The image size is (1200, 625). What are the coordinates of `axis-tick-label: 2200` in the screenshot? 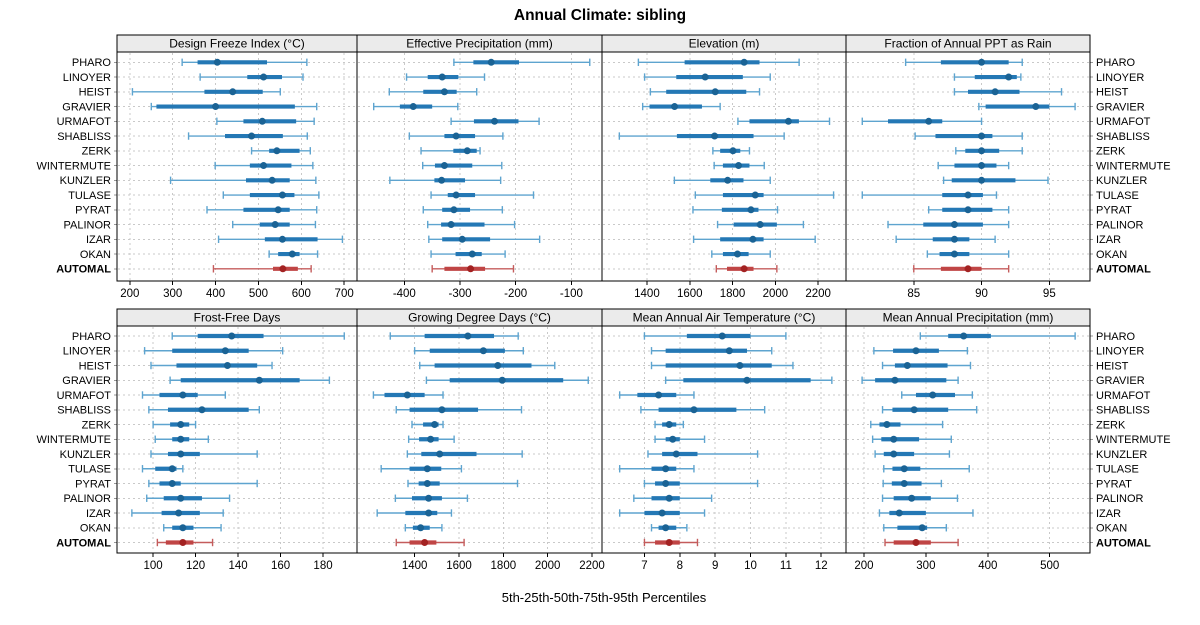 It's located at (818, 294).